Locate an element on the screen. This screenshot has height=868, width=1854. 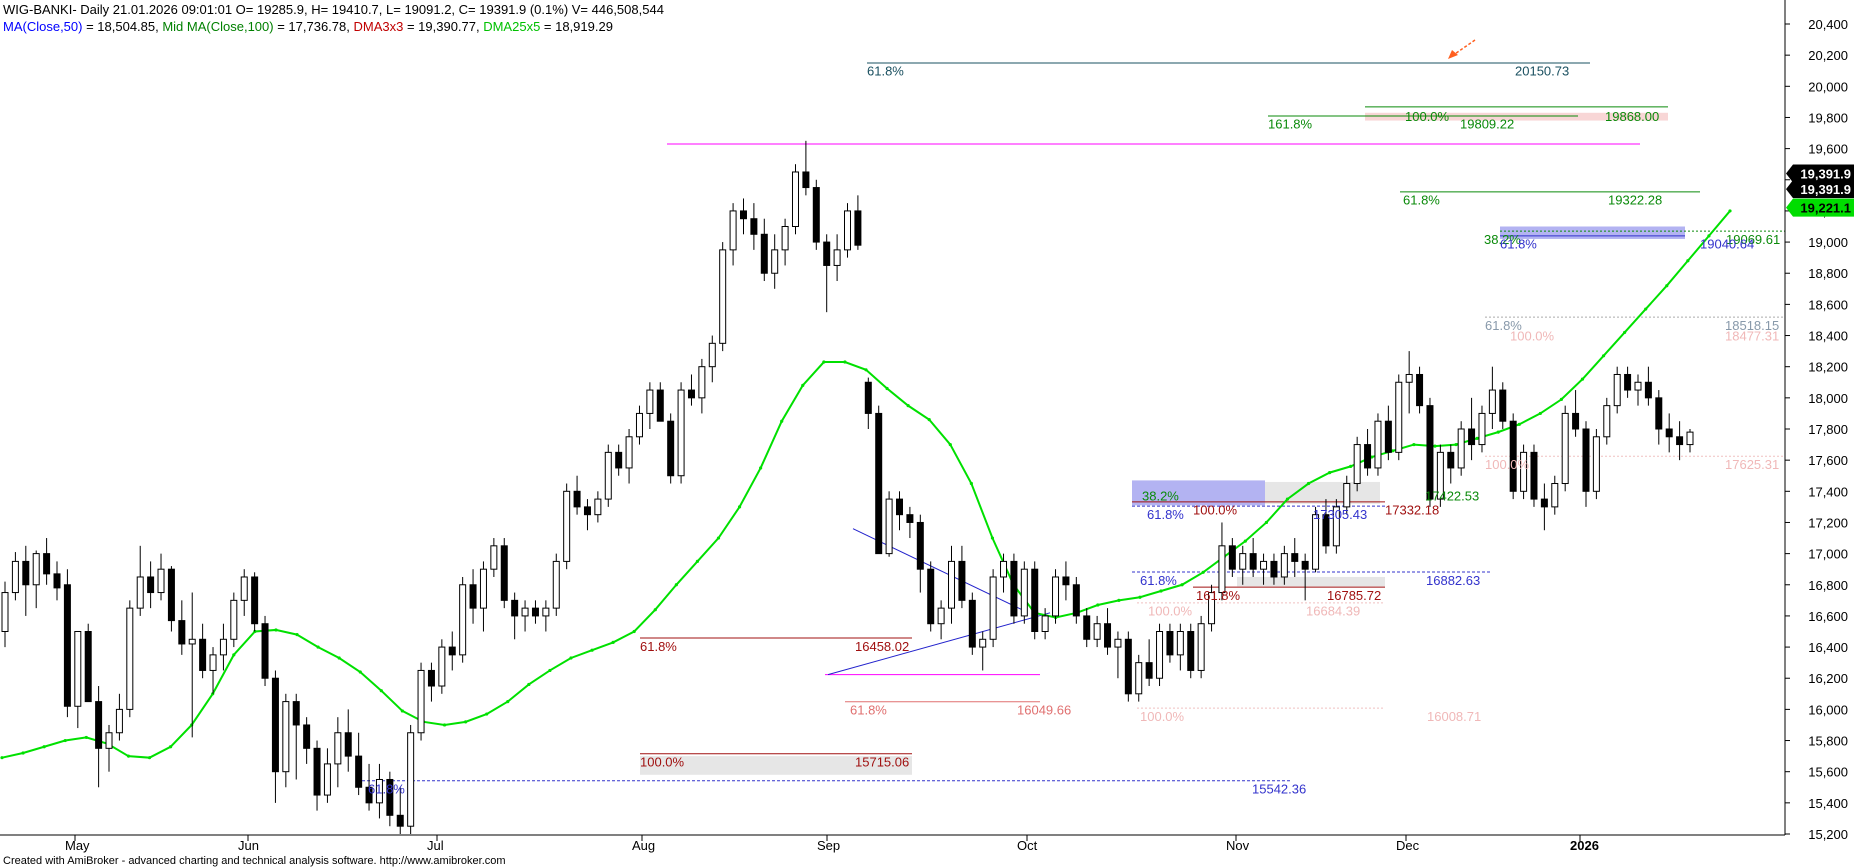
fib-ratio-label: 161.8% is located at coordinates (1218, 595).